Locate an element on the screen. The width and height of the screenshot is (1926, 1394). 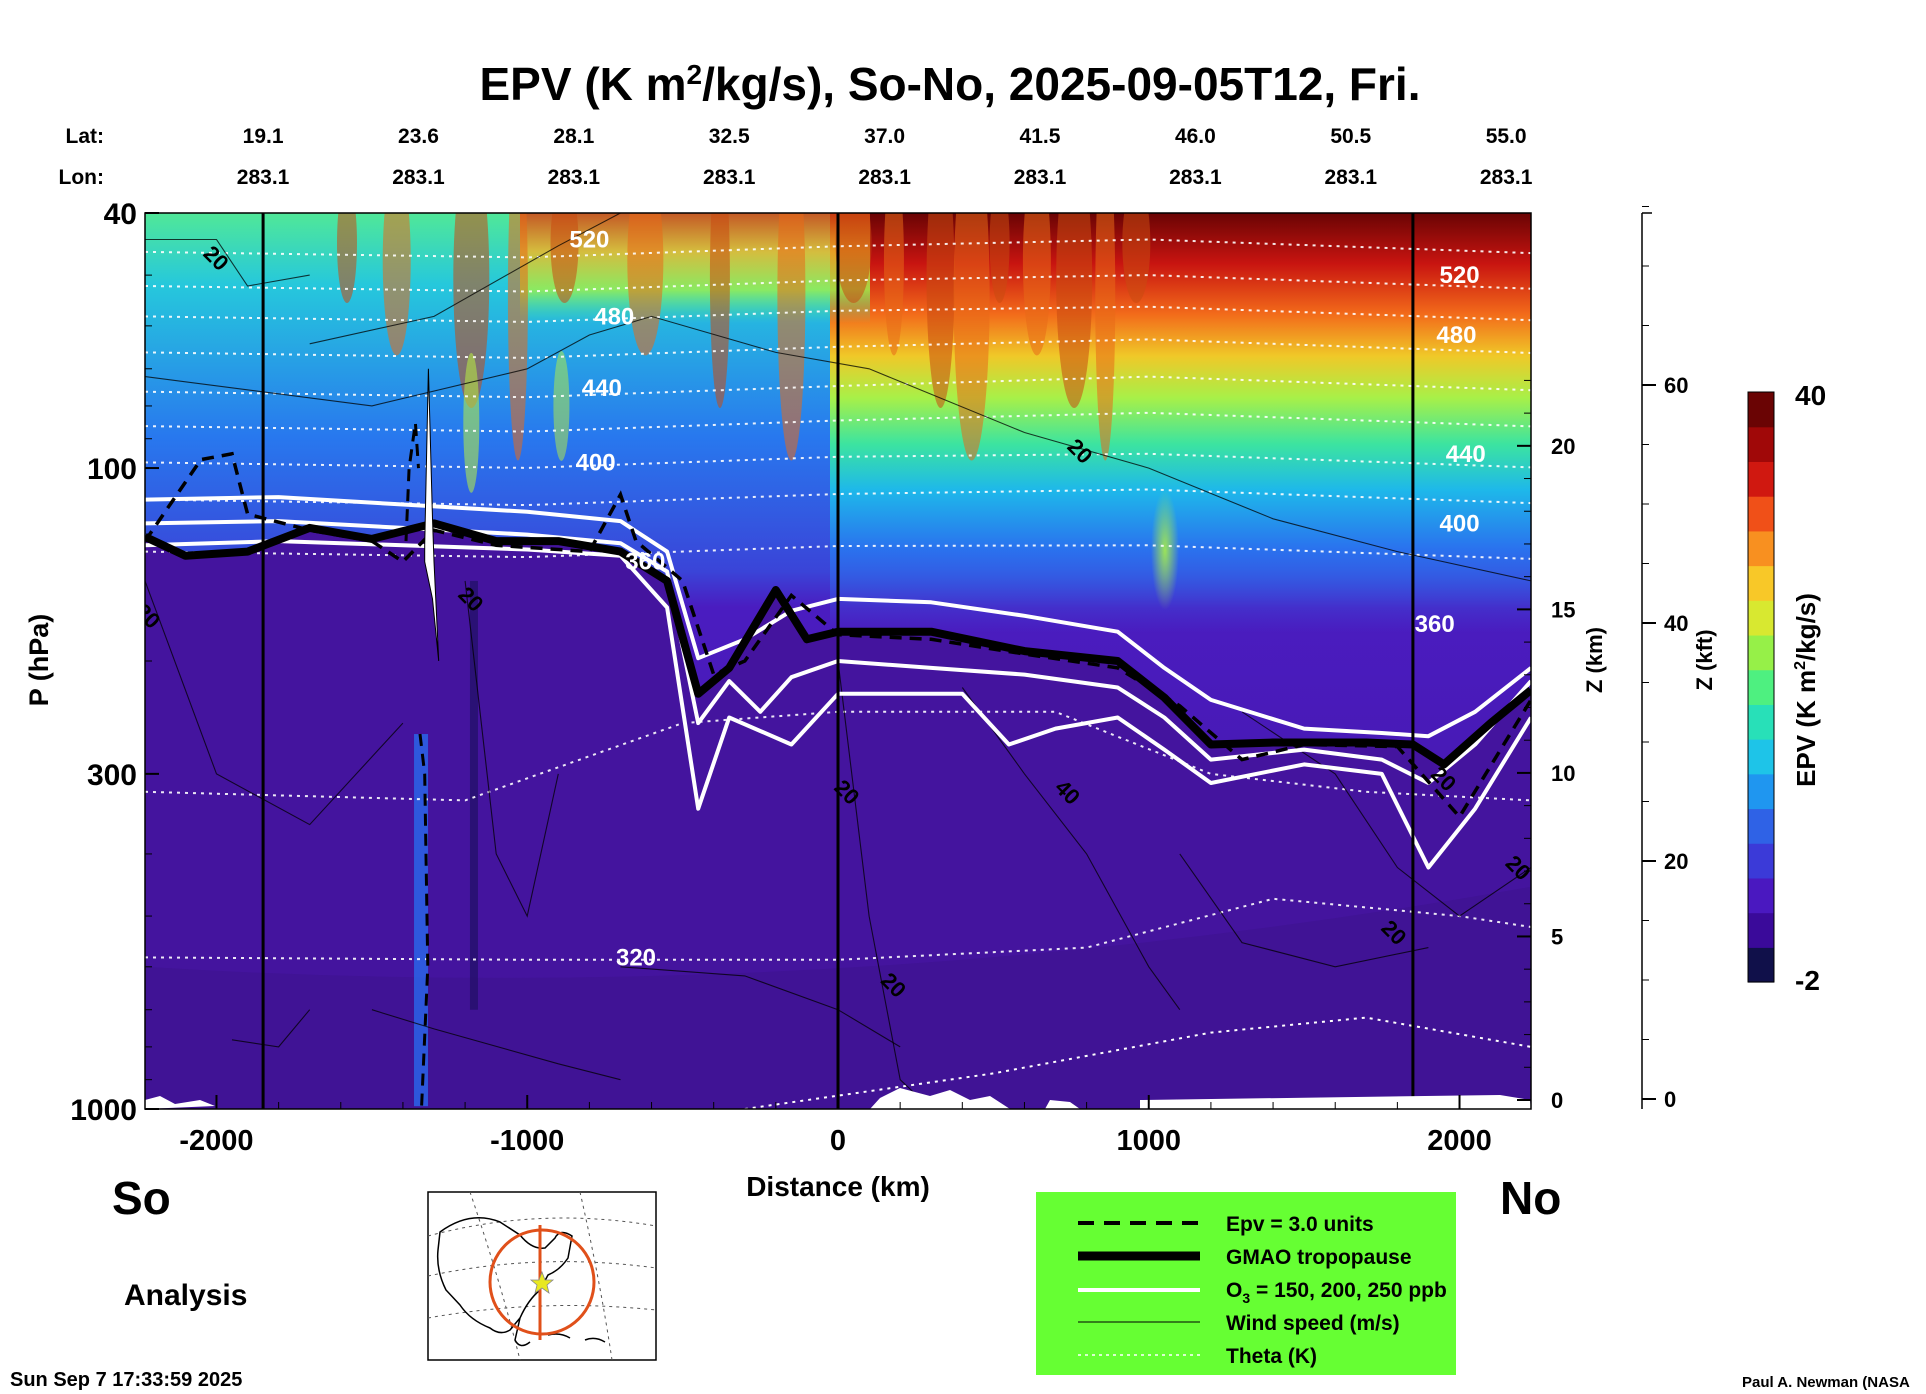
theta-label: 400 is located at coordinates (1460, 523).